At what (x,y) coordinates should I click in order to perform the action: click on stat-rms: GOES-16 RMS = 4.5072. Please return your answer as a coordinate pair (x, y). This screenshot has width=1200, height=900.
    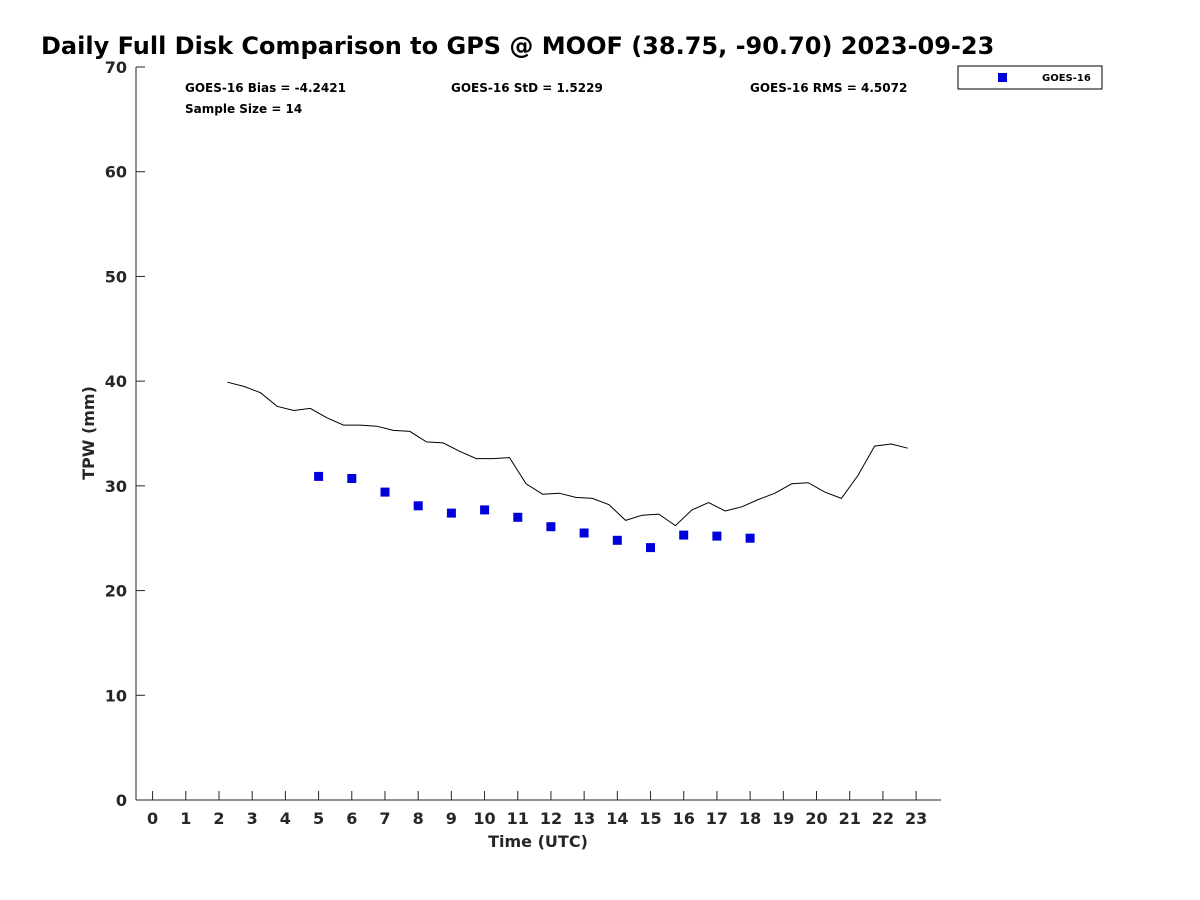
    Looking at the image, I should click on (828, 88).